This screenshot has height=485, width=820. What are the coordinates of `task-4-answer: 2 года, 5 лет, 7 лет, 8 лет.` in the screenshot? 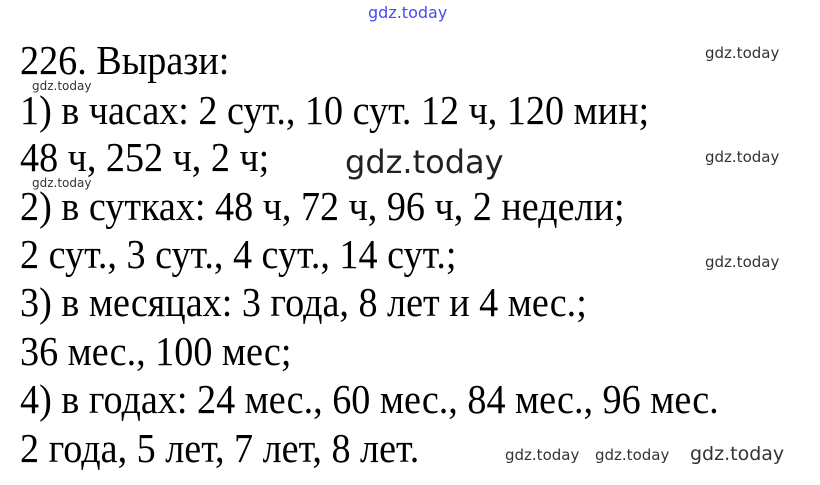 It's located at (220, 448).